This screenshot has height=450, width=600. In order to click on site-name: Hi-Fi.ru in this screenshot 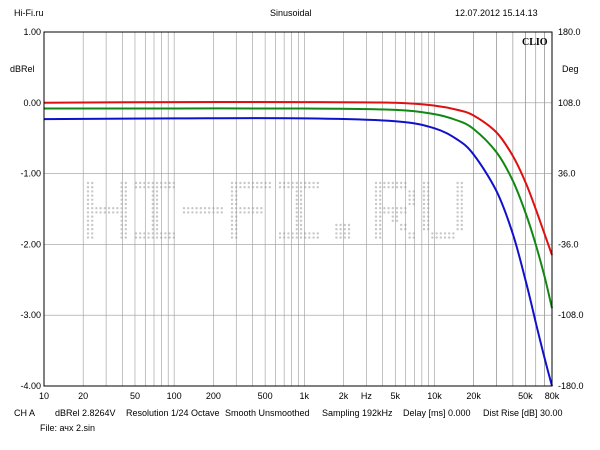, I will do `click(29, 13)`.